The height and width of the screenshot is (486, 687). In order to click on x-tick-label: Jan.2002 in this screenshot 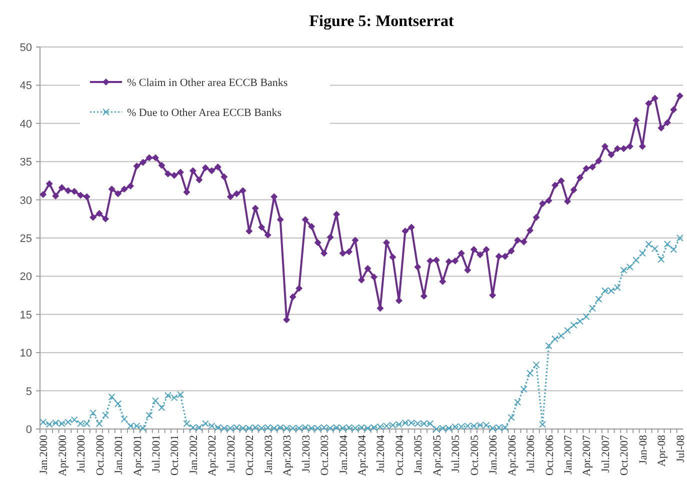, I will do `click(194, 454)`.